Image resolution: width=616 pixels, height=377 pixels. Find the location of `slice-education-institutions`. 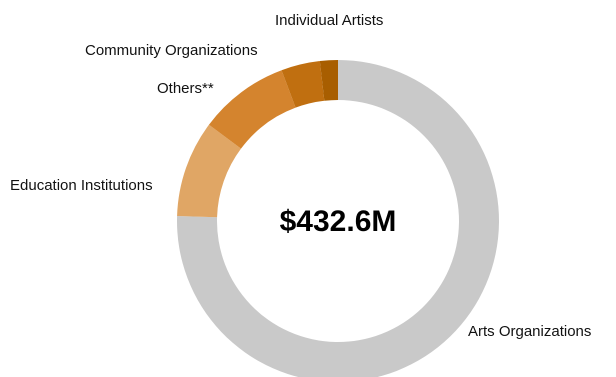

slice-education-institutions is located at coordinates (209, 171).